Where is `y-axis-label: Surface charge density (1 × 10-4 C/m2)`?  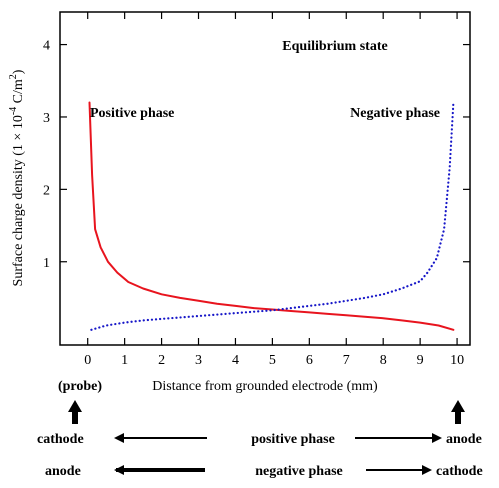 y-axis-label: Surface charge density (1 × 10-4 C/m2) is located at coordinates (17, 177).